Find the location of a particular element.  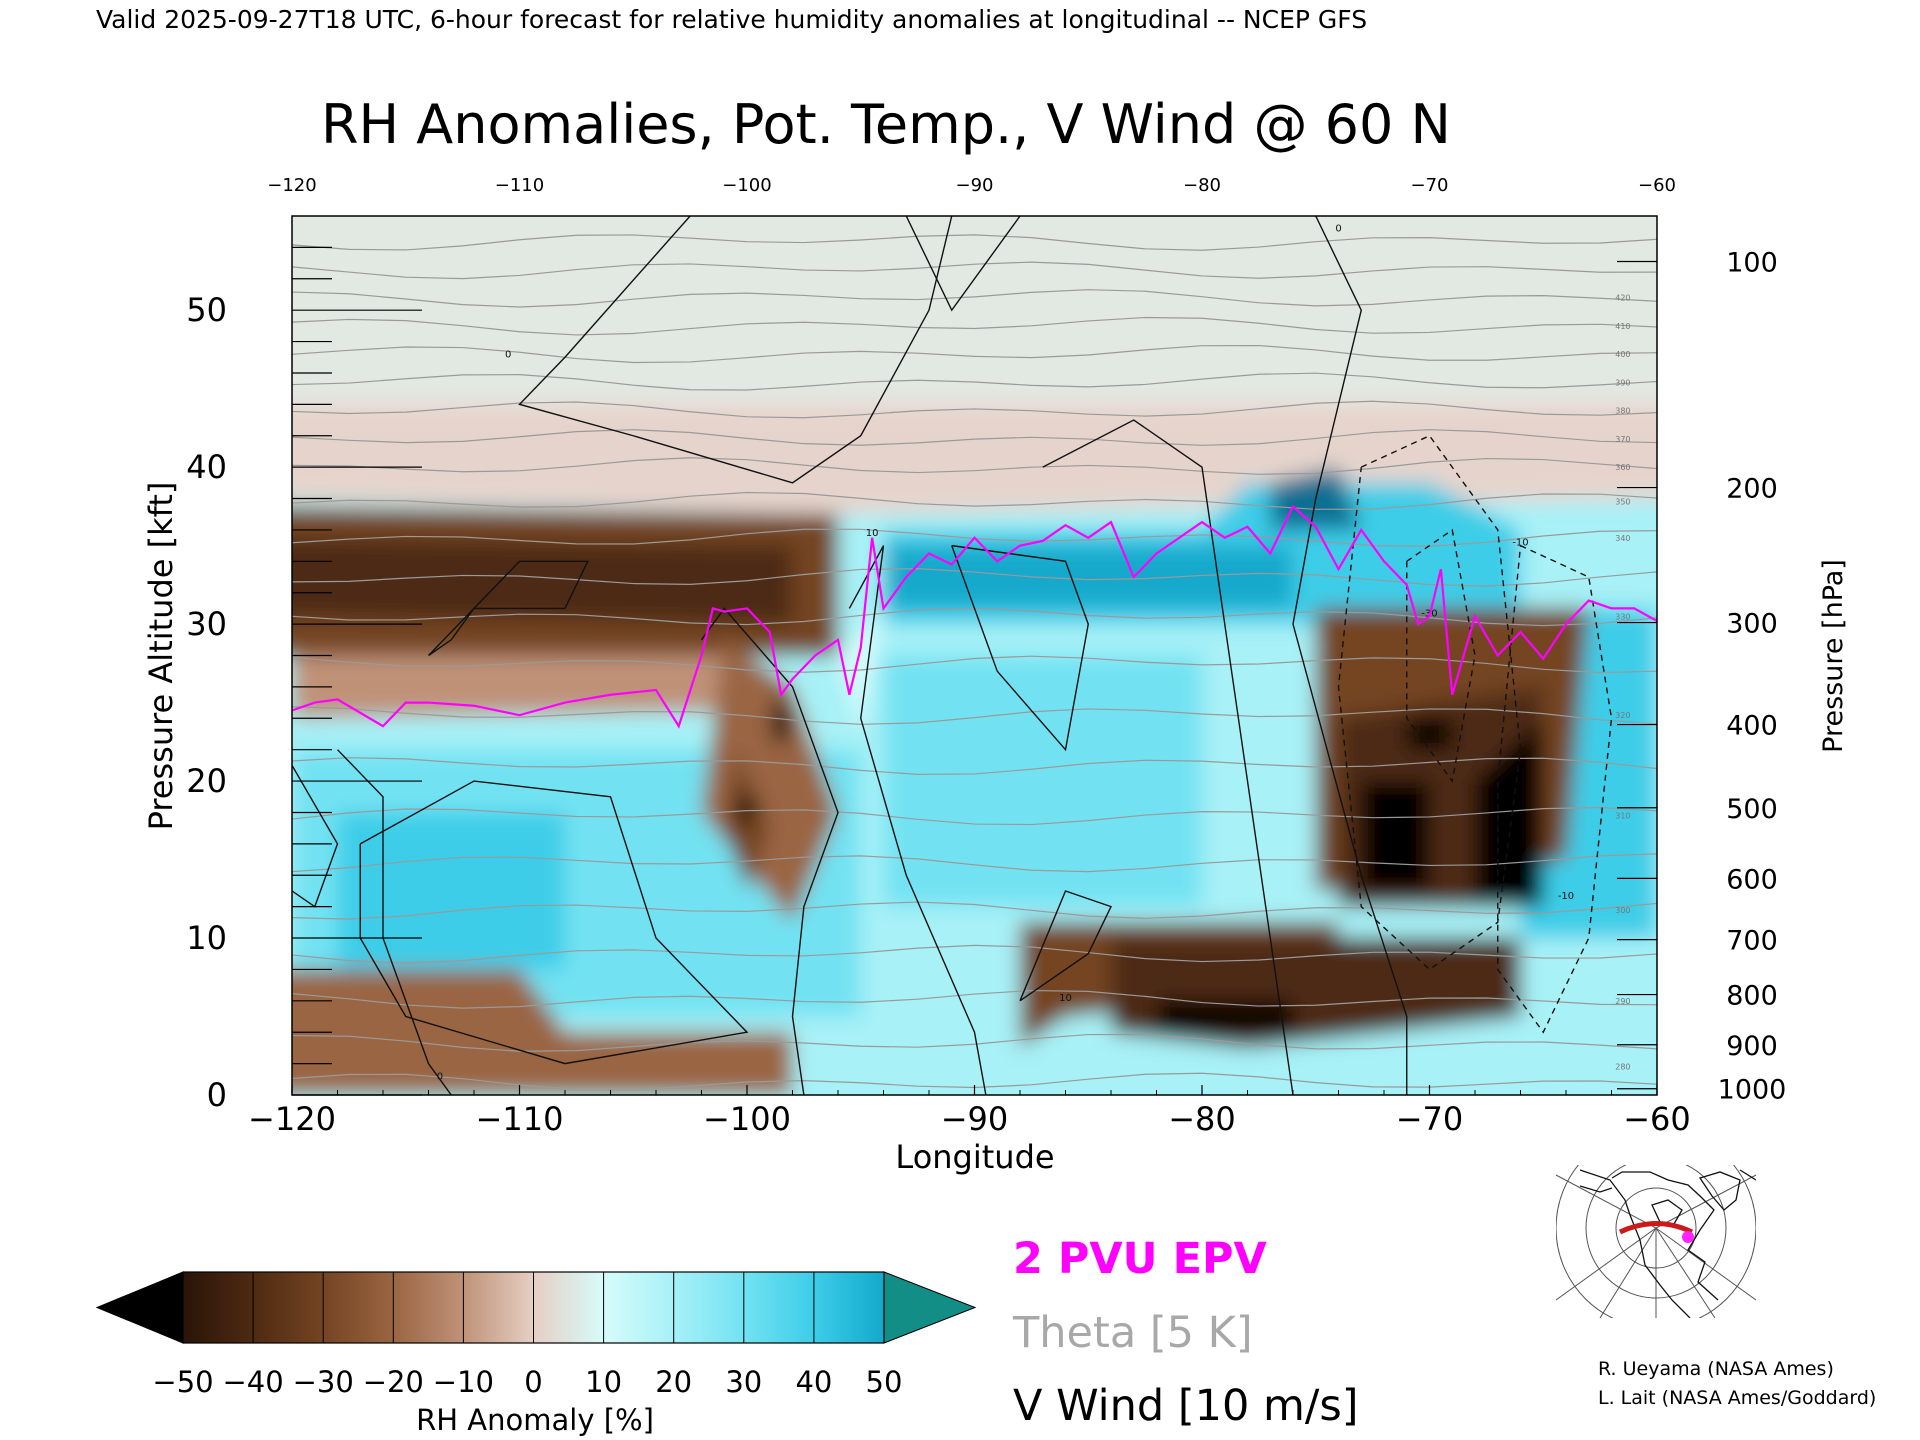

x-tick-label: −90 is located at coordinates (975, 1119).